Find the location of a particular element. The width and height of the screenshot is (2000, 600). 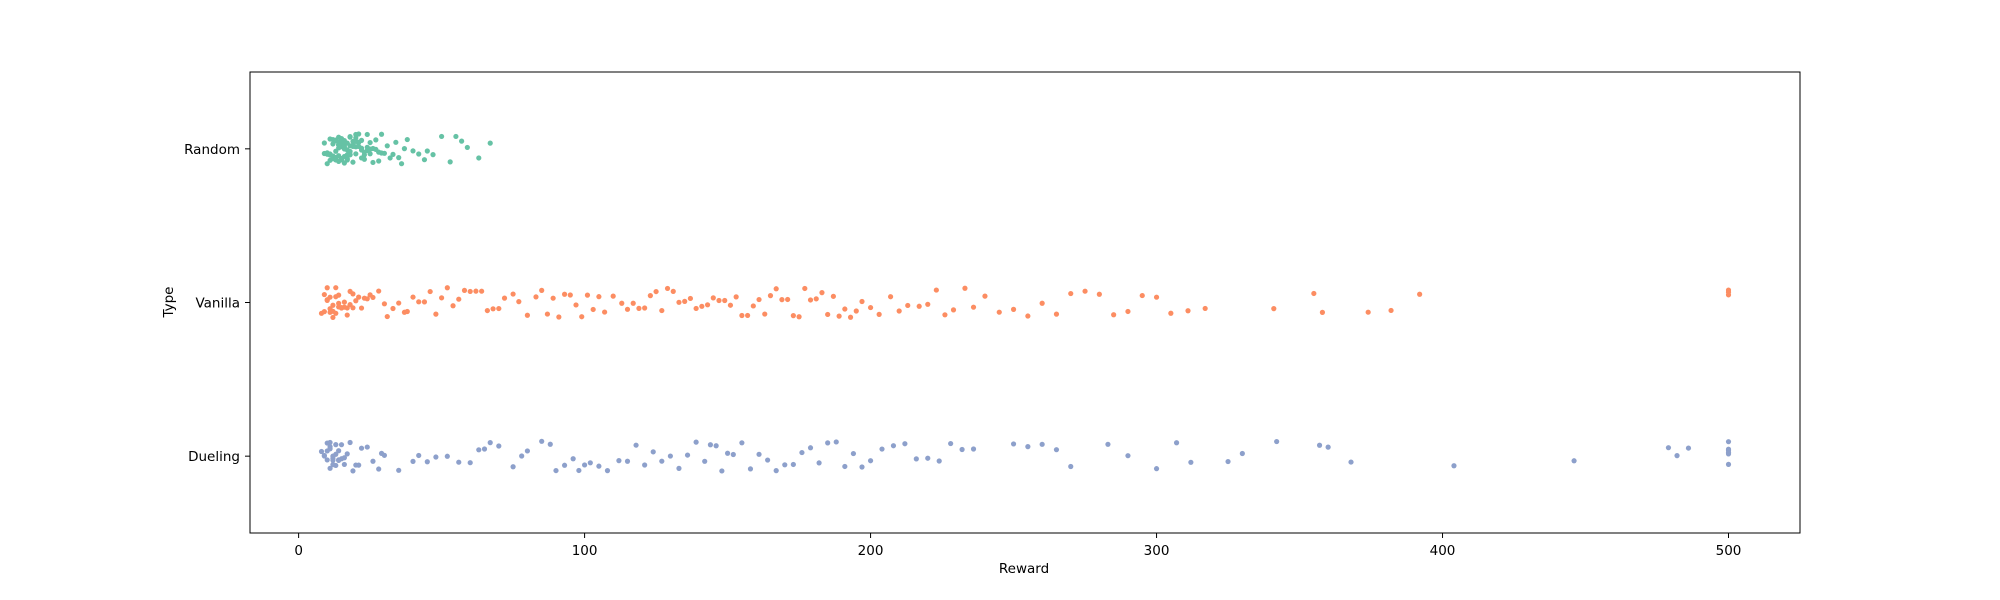

x-tick-label: 500 is located at coordinates (1729, 551).